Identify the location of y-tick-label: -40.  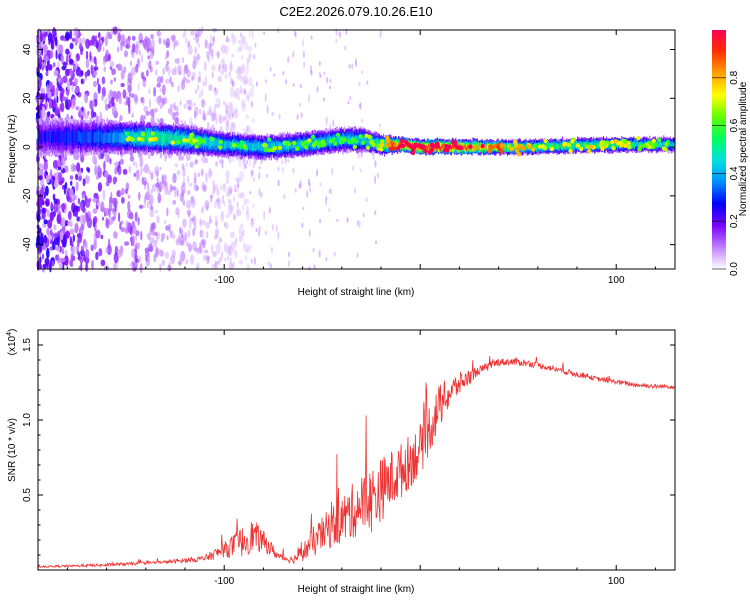
(27, 244).